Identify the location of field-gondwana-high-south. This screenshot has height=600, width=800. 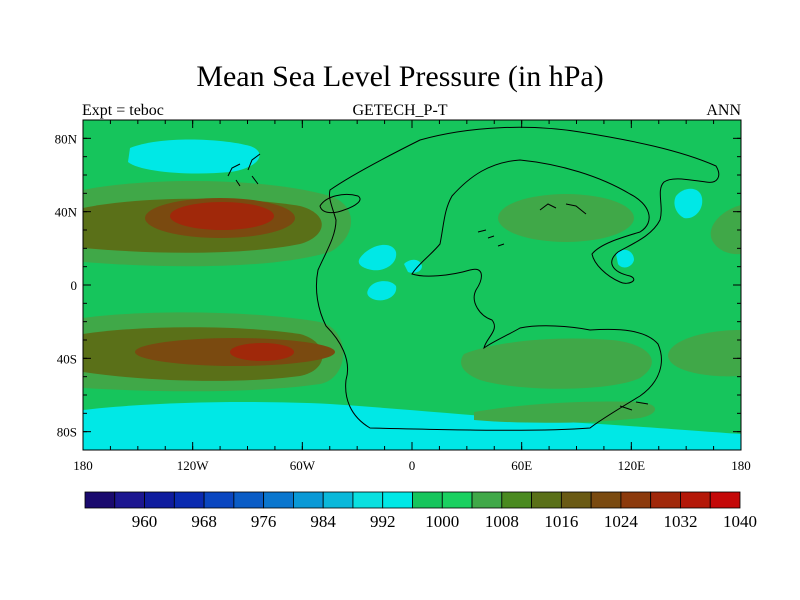
(564, 412).